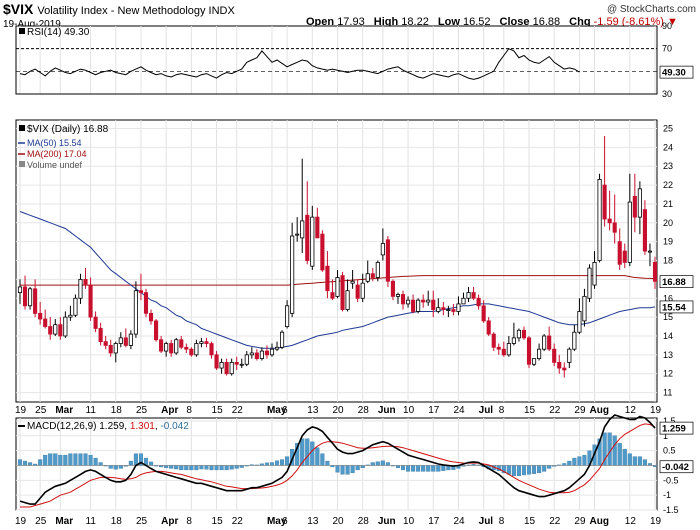  I want to click on high-value: 18.22, so click(415, 22).